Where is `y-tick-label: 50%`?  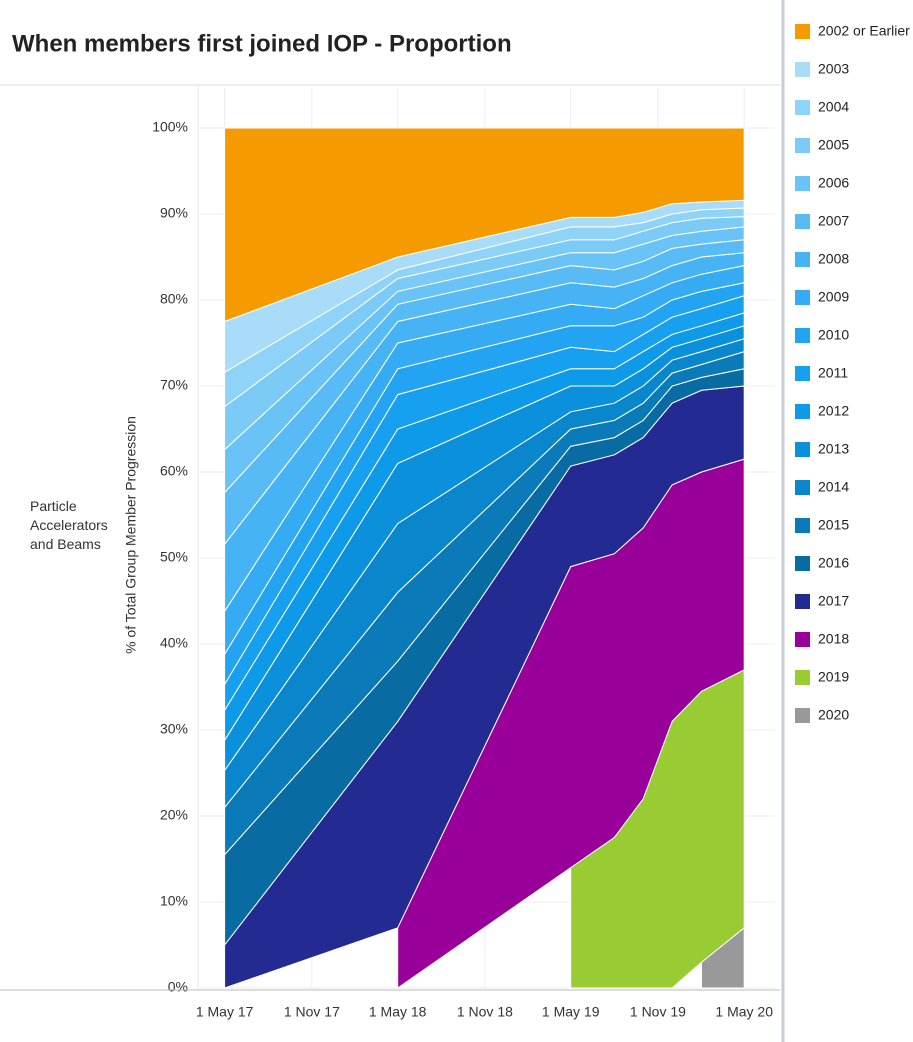
y-tick-label: 50% is located at coordinates (174, 557).